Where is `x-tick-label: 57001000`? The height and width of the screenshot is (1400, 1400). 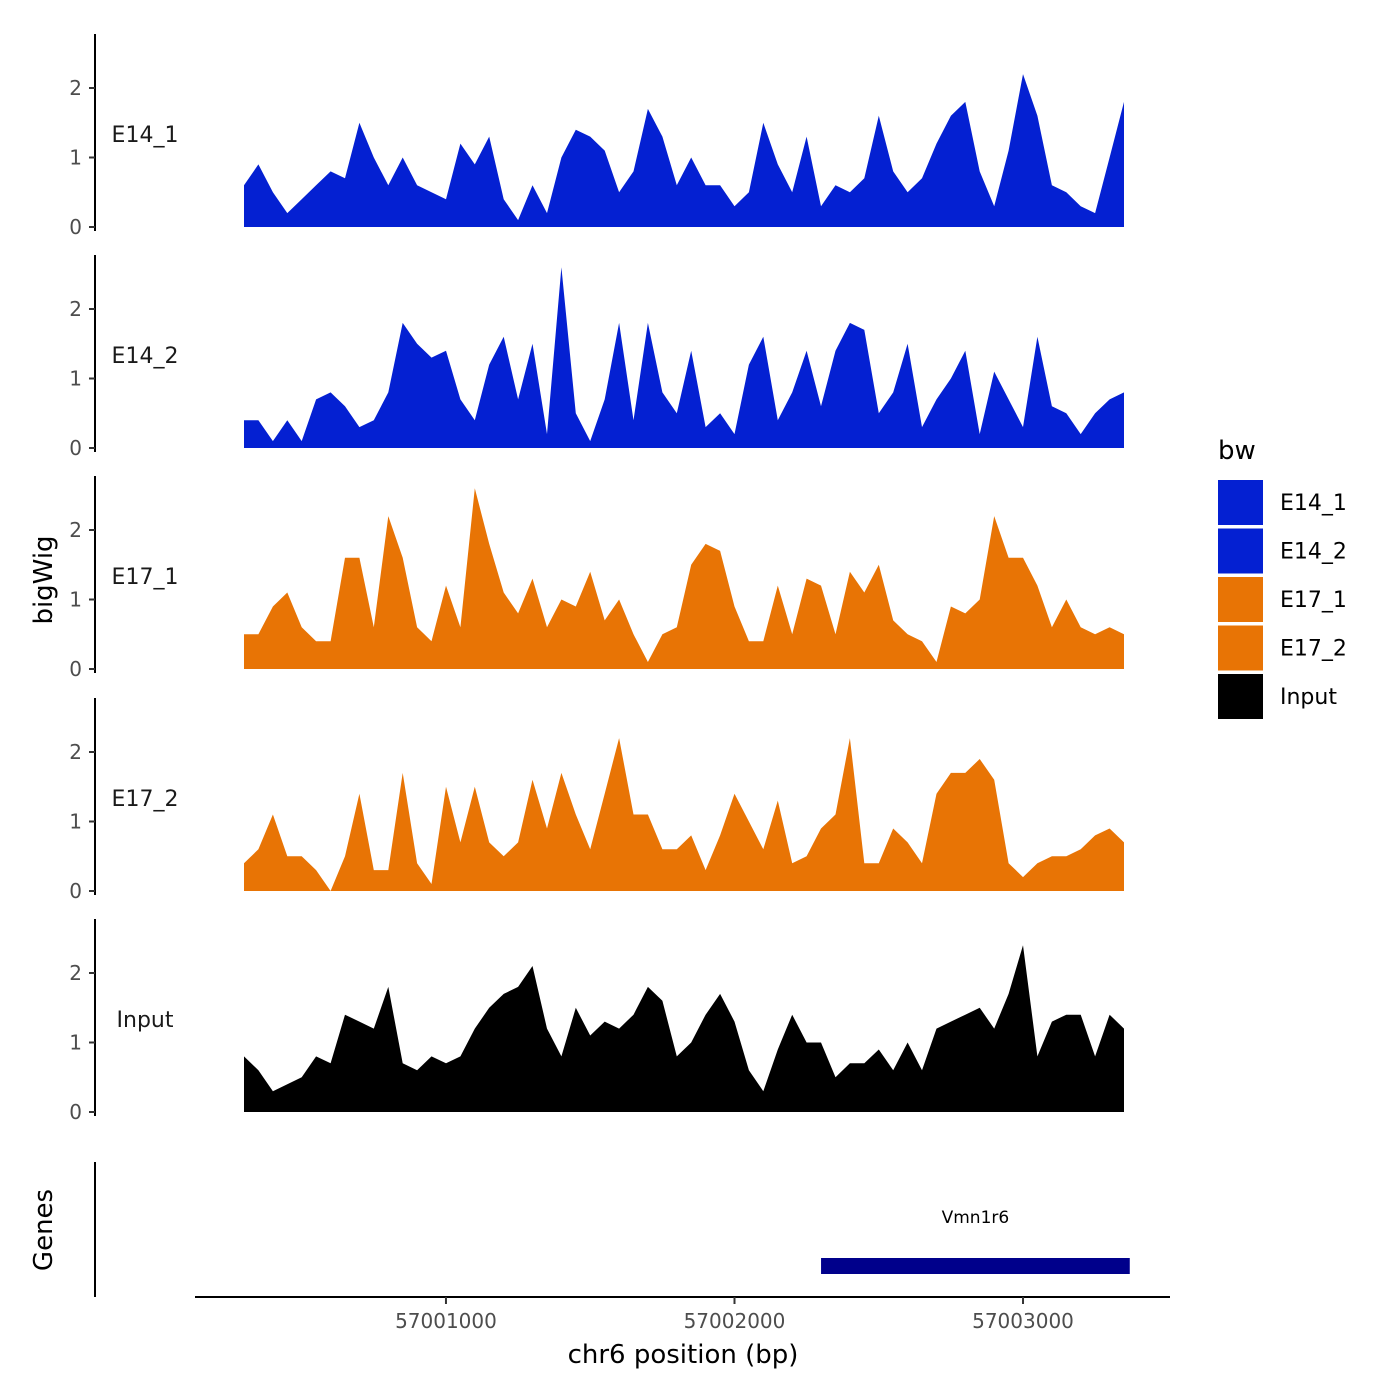 x-tick-label: 57001000 is located at coordinates (446, 1321).